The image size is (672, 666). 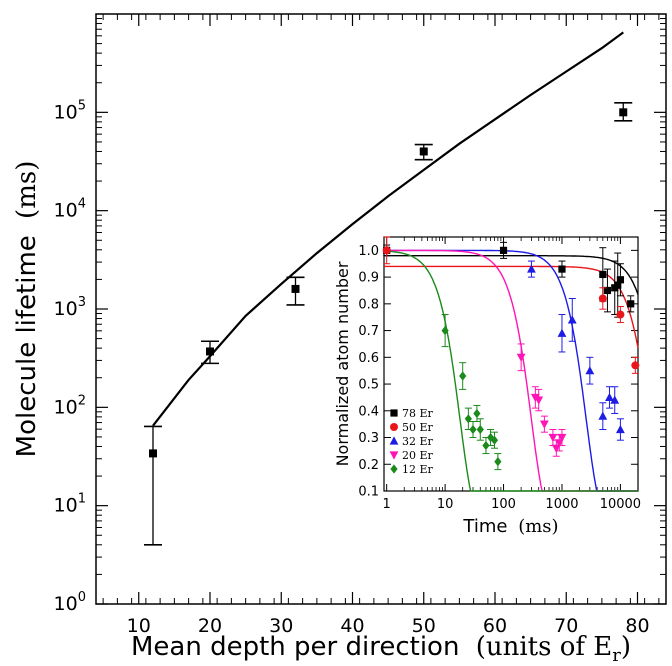 I want to click on main-y-tick-exponent: 2, so click(x=82, y=400).